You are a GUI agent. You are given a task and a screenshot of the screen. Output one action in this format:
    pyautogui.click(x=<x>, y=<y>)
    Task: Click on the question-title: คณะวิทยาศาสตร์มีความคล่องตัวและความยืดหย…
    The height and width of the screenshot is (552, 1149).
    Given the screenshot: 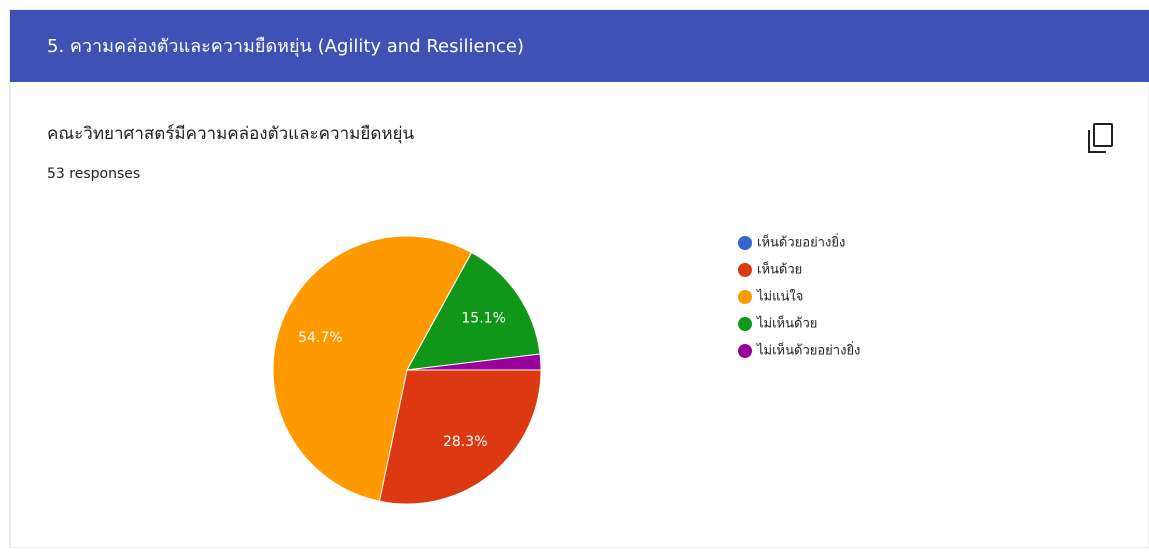 What is the action you would take?
    pyautogui.click(x=231, y=134)
    